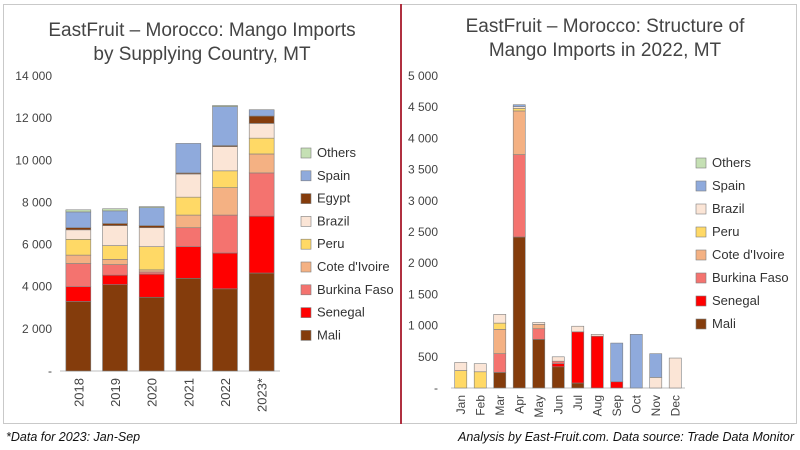 This screenshot has height=450, width=800. I want to click on y-tick-label: 1 500, so click(423, 294).